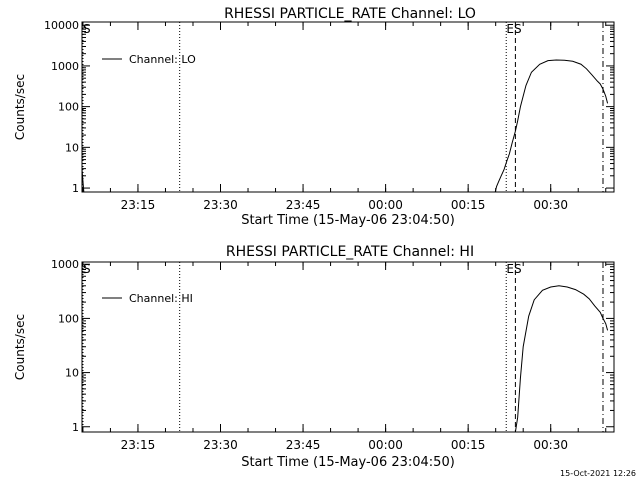 The image size is (640, 480). What do you see at coordinates (72, 147) in the screenshot?
I see `chart-lo-y-tick-label: 10` at bounding box center [72, 147].